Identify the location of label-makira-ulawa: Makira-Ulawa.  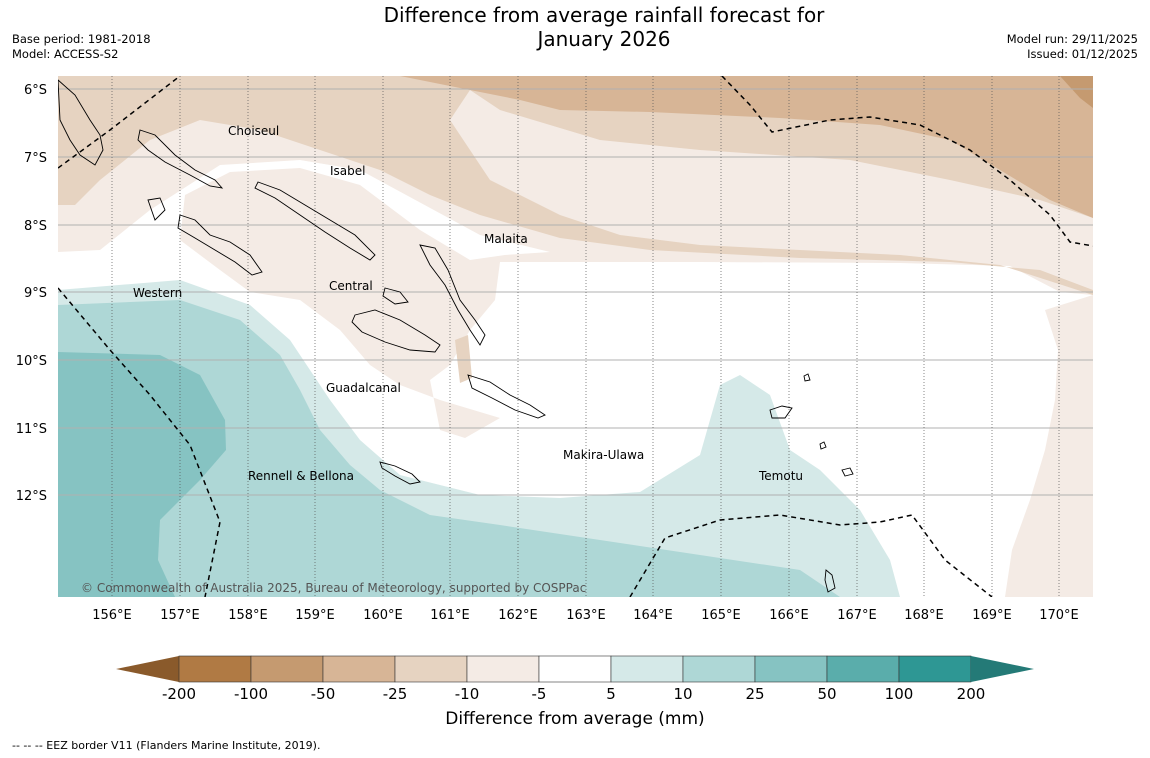
(603, 455).